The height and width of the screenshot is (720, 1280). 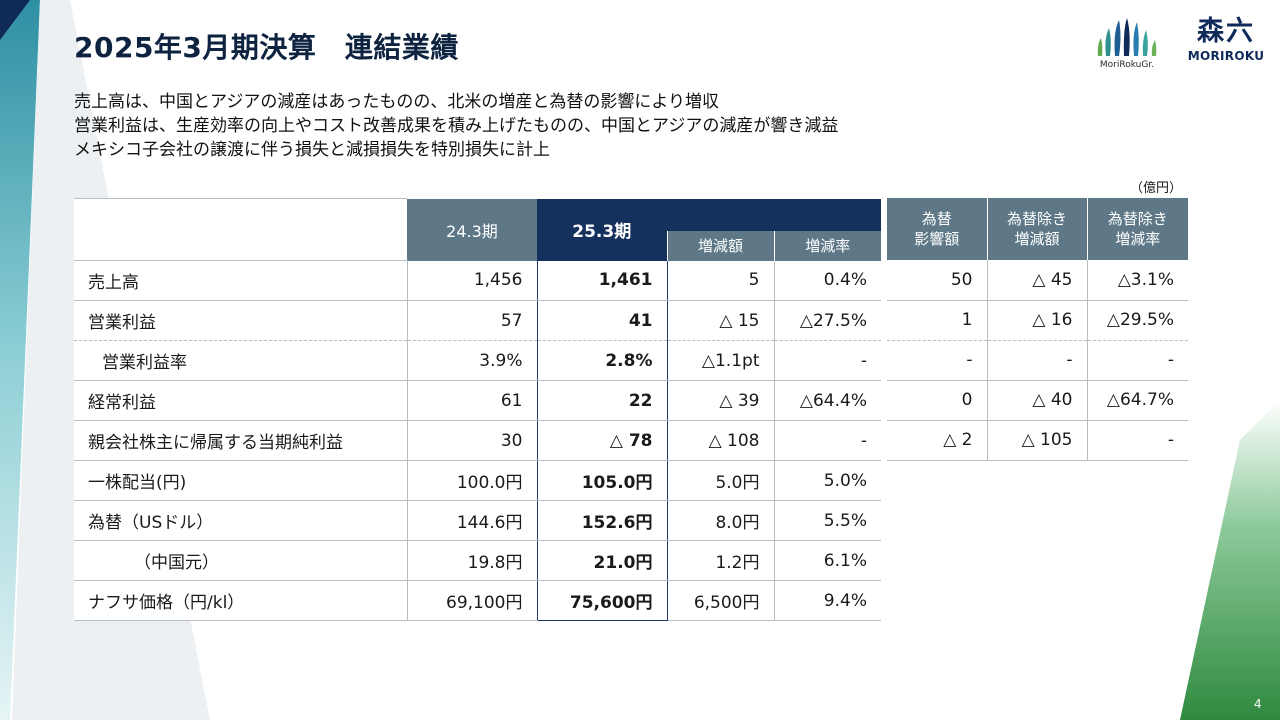 I want to click on table-row: △ 2 △ 105 -, so click(x=1037, y=440).